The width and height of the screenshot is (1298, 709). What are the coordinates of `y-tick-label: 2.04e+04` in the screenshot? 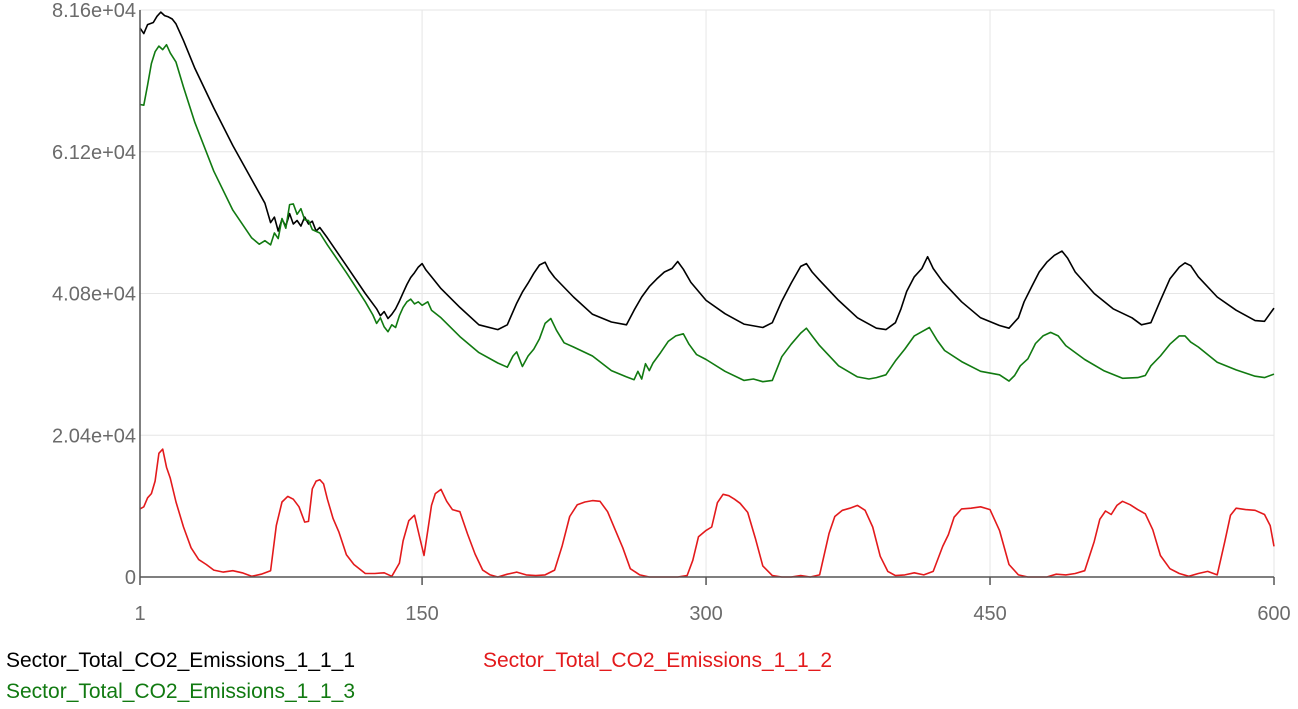 It's located at (94, 436).